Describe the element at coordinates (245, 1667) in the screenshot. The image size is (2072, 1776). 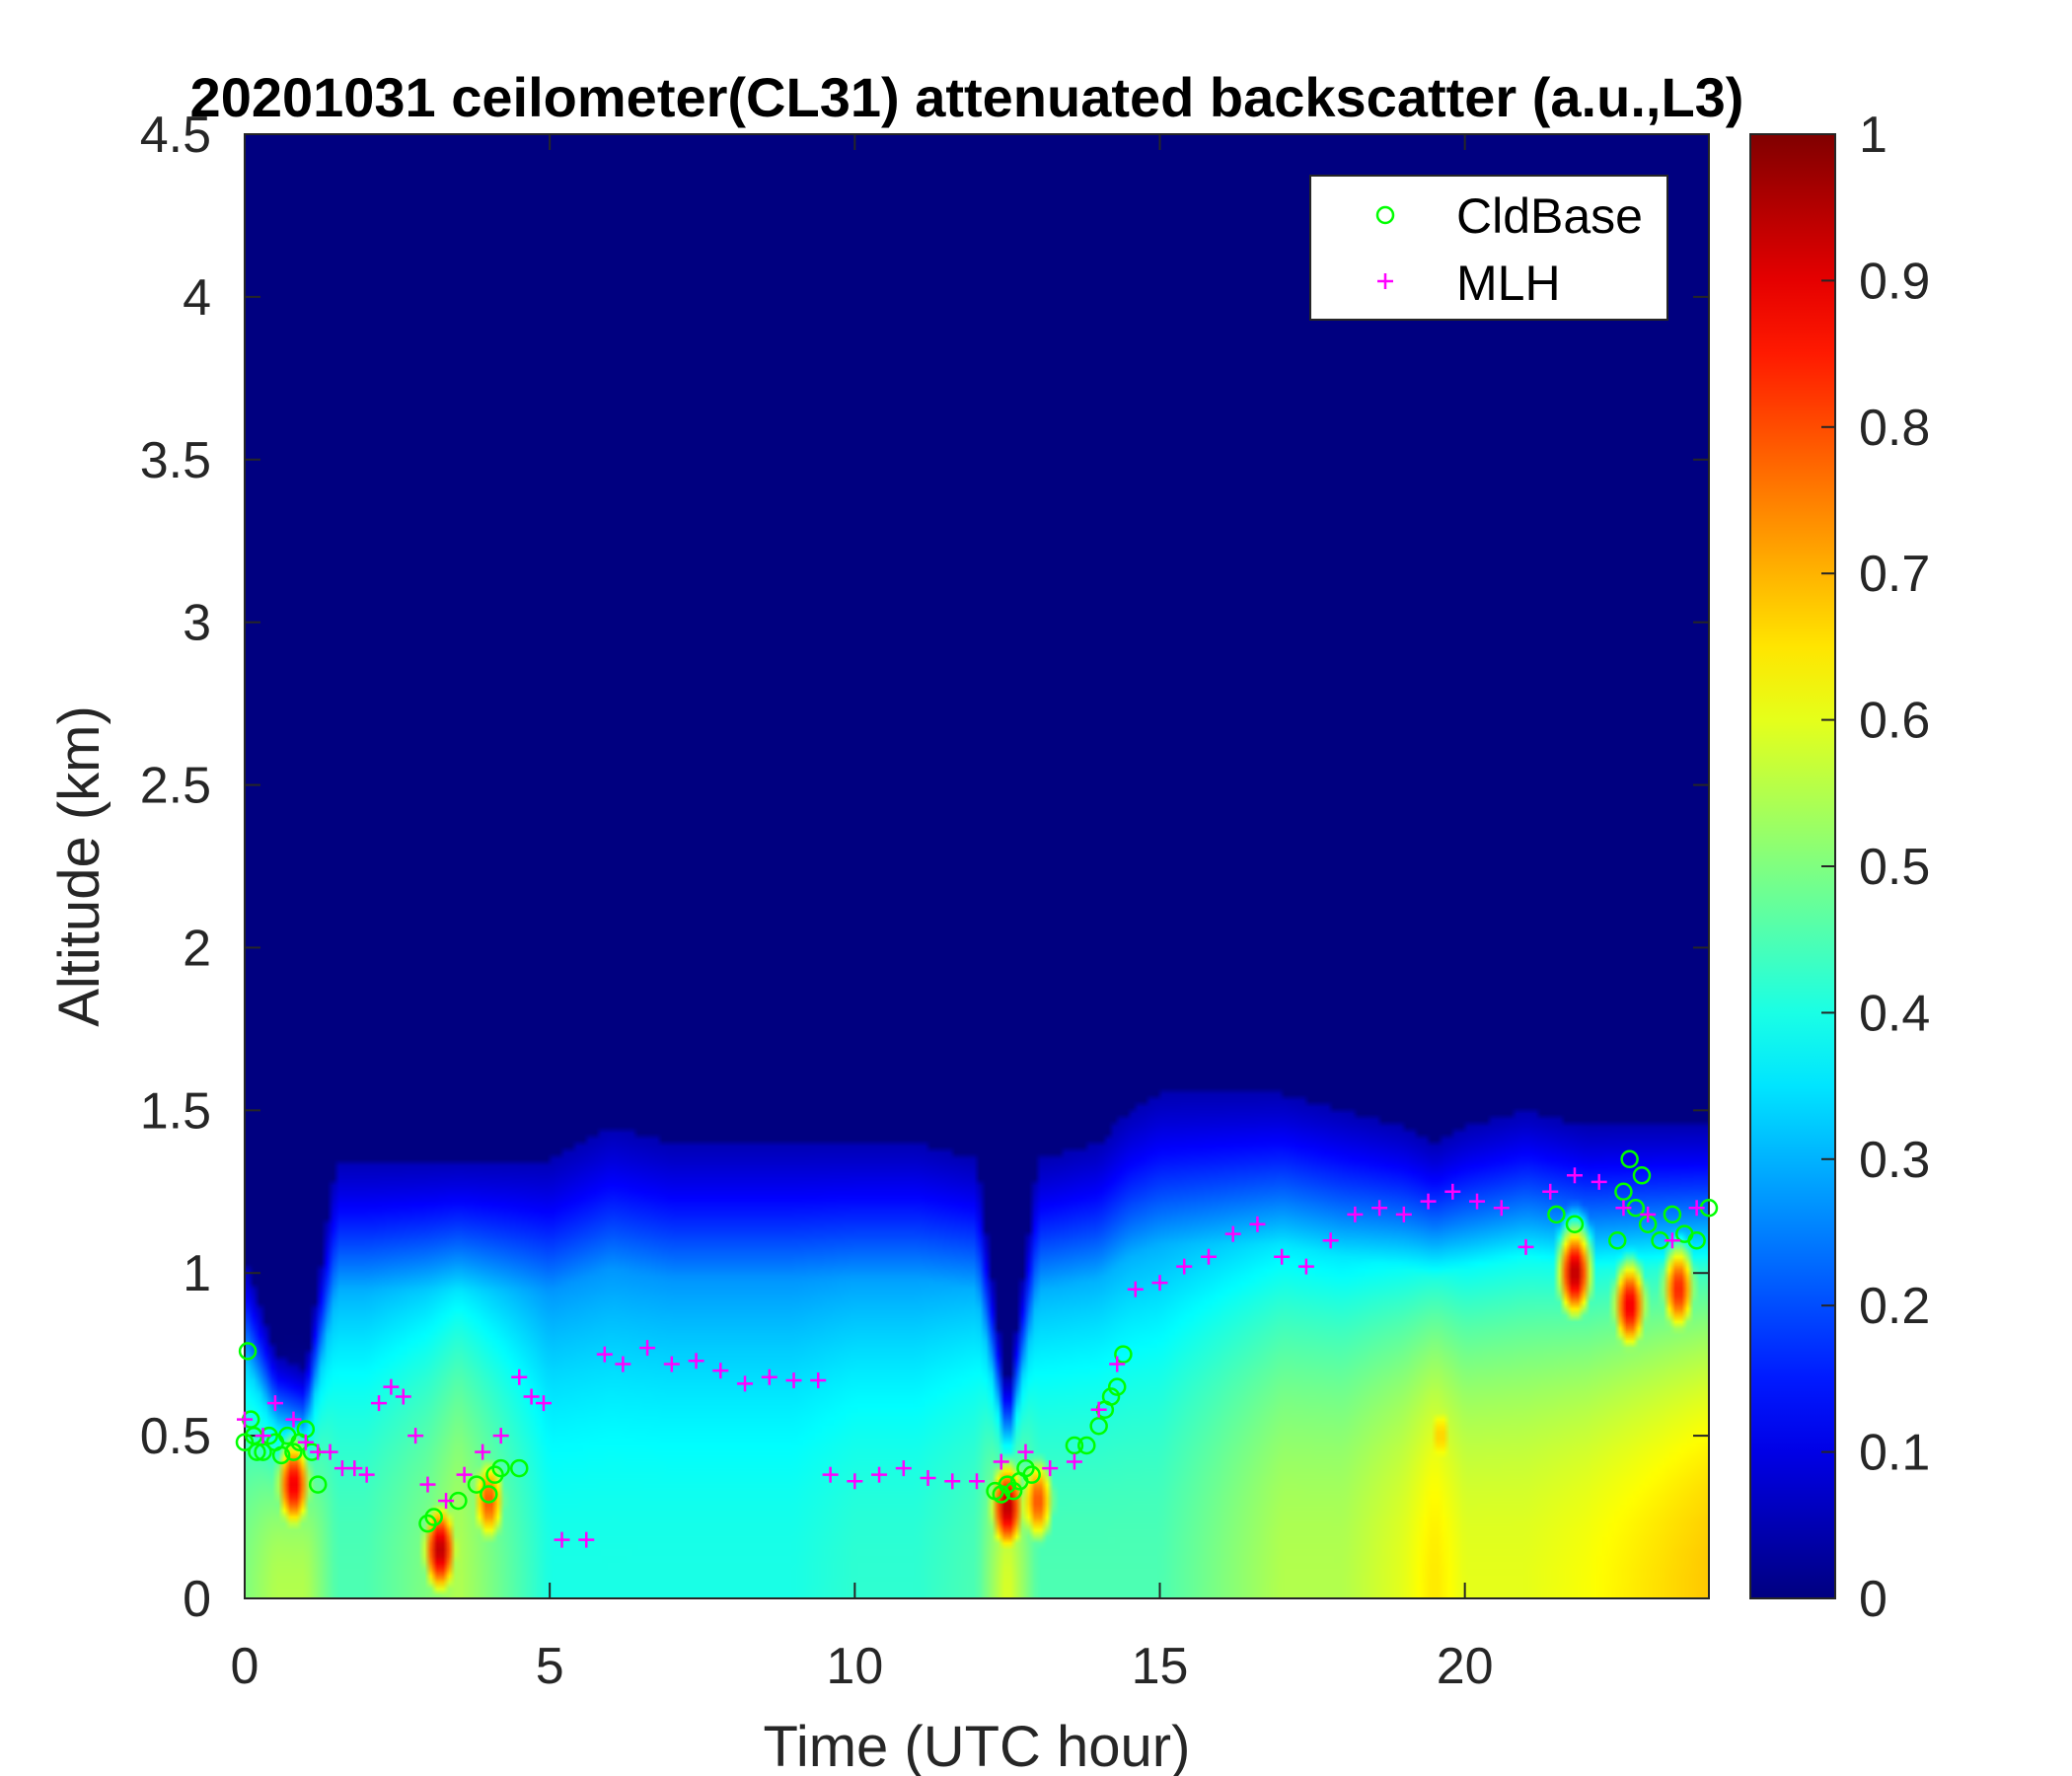
I see `x-tick-label: 0` at that location.